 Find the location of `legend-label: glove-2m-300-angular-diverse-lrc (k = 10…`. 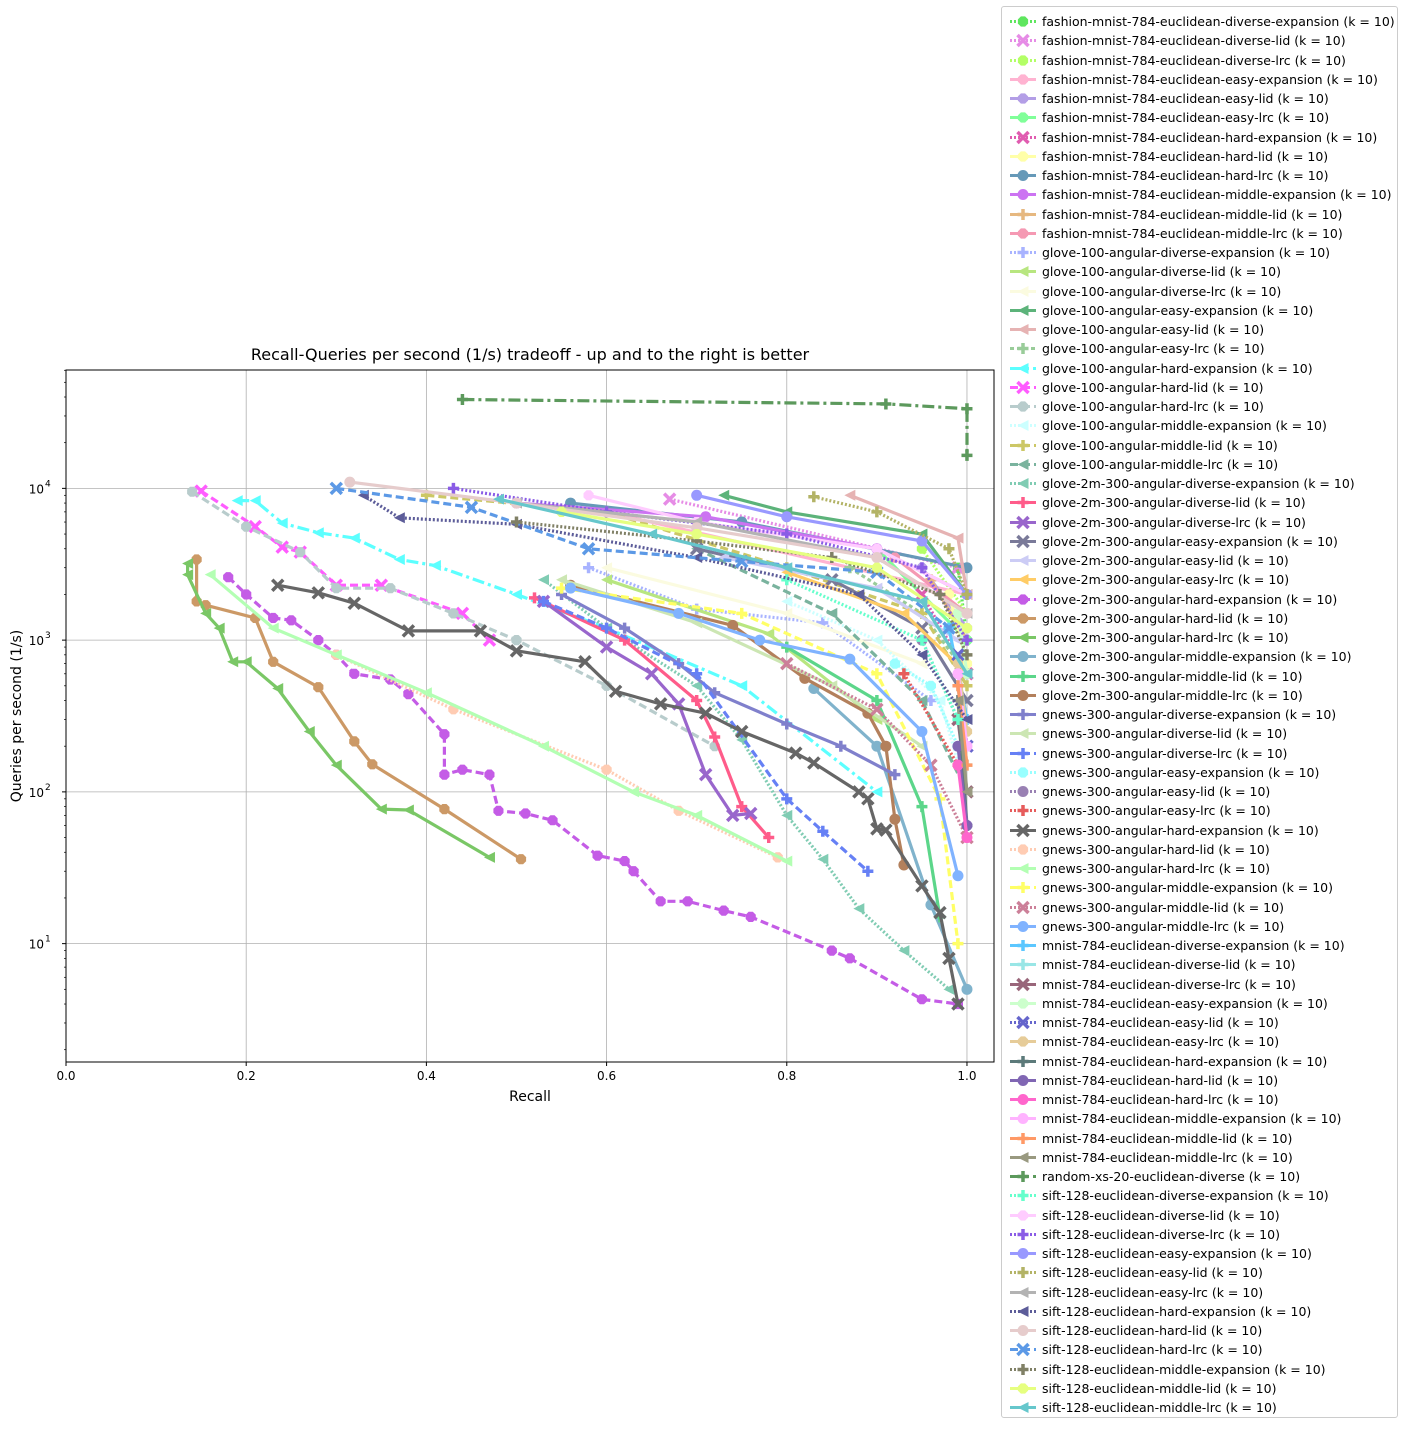

legend-label: glove-2m-300-angular-diverse-lrc (k = 10… is located at coordinates (1174, 522).